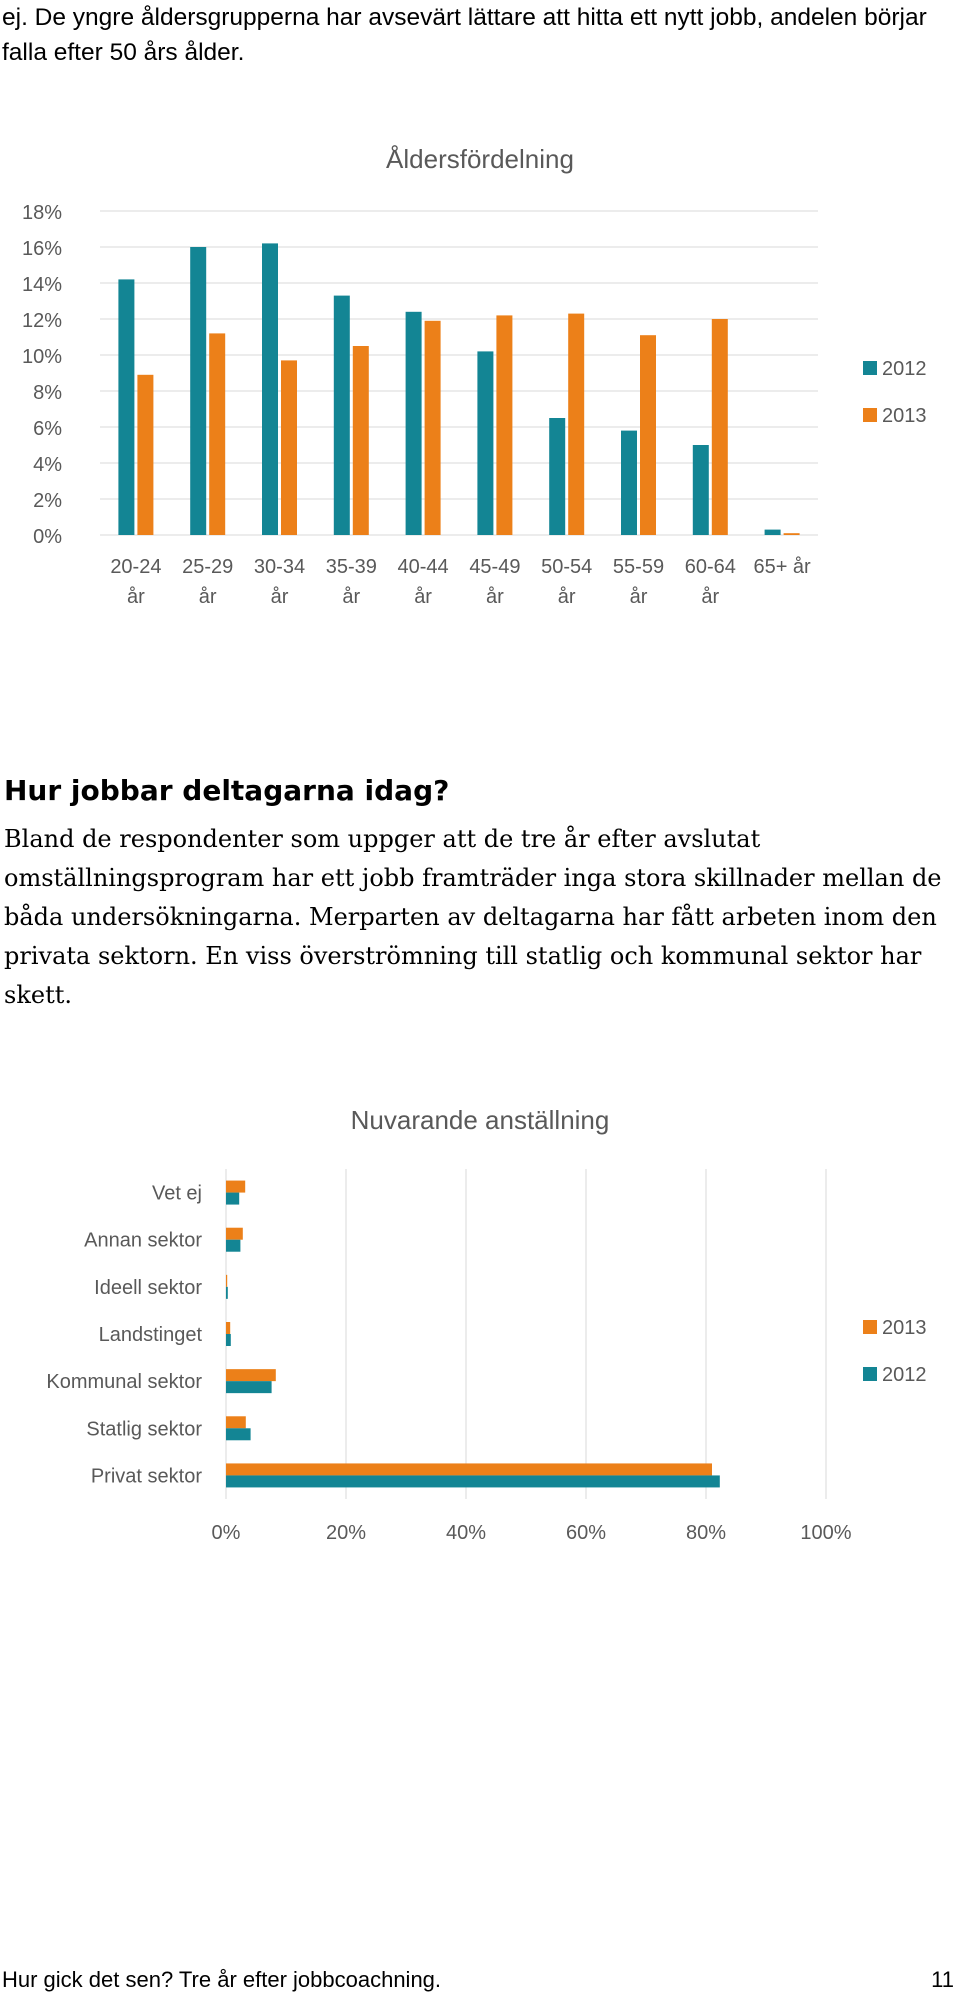  I want to click on x-tick-label: 40%, so click(466, 1533).